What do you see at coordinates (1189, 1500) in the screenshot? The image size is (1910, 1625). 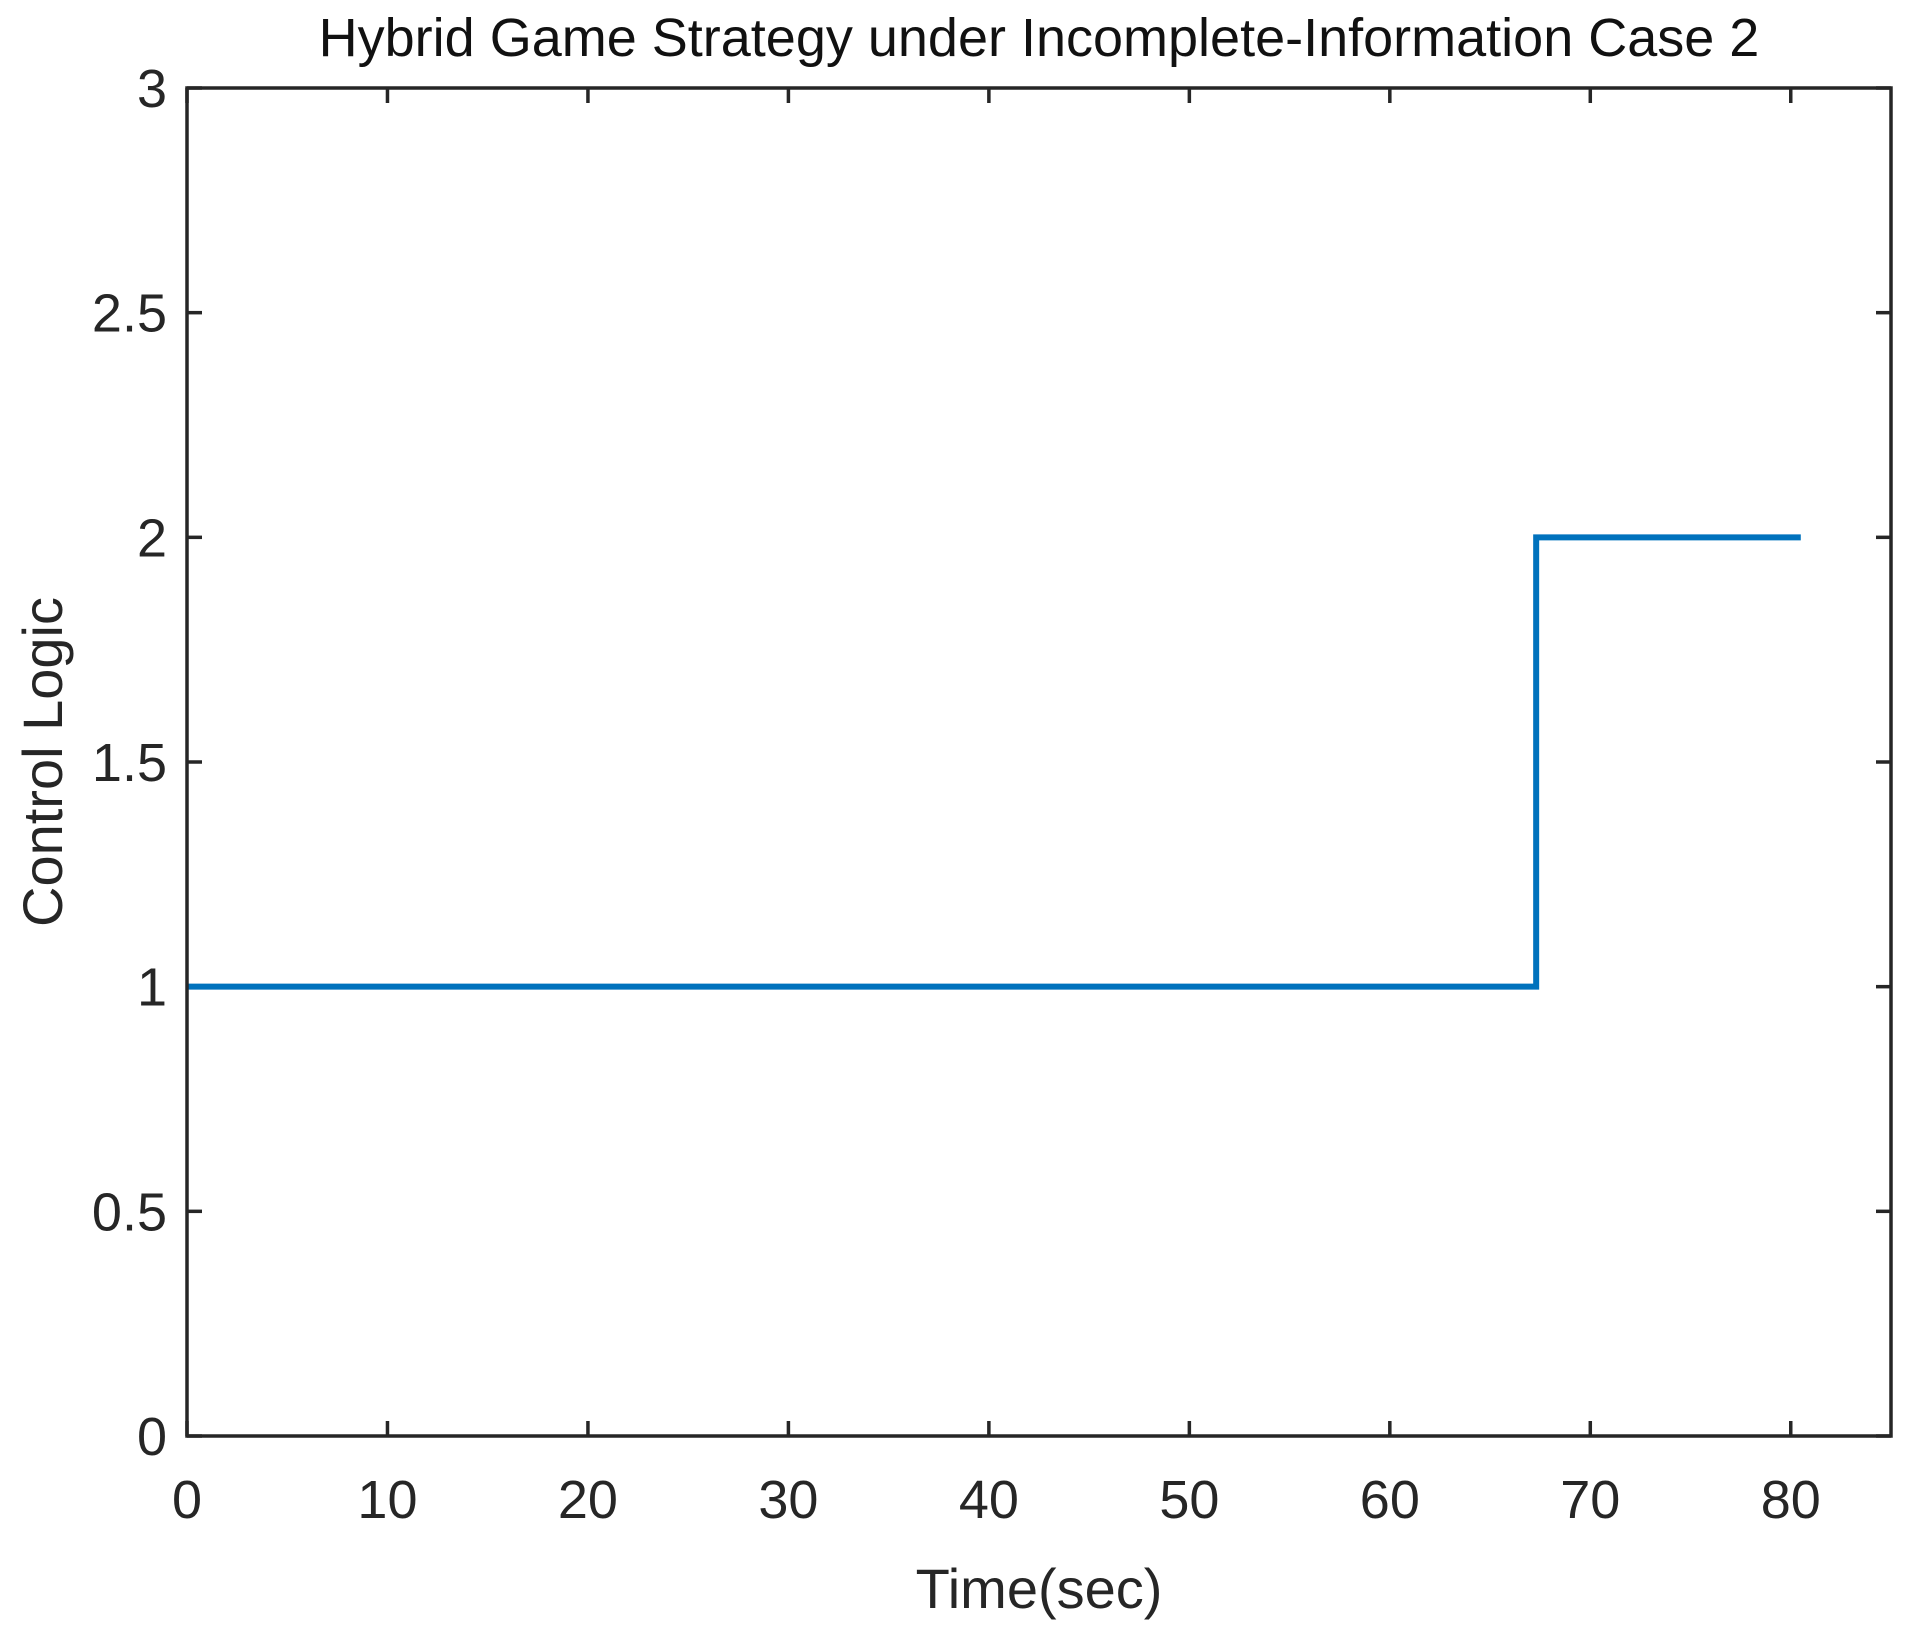 I see `x-tick-label: 50` at bounding box center [1189, 1500].